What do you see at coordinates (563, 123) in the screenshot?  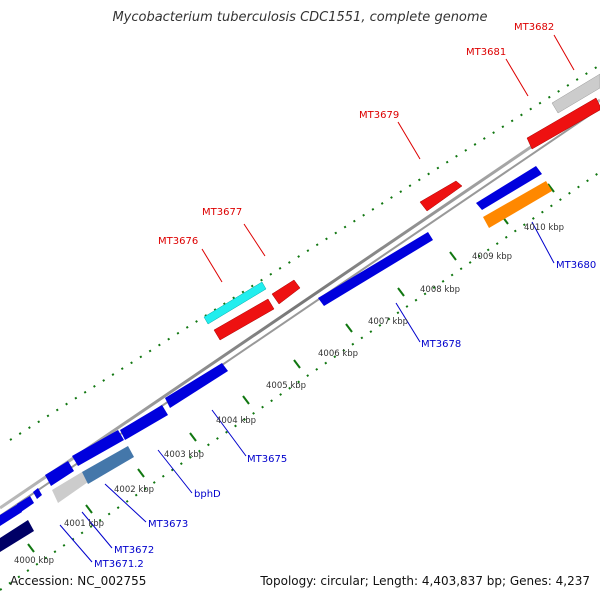 I see `gene-mt3681` at bounding box center [563, 123].